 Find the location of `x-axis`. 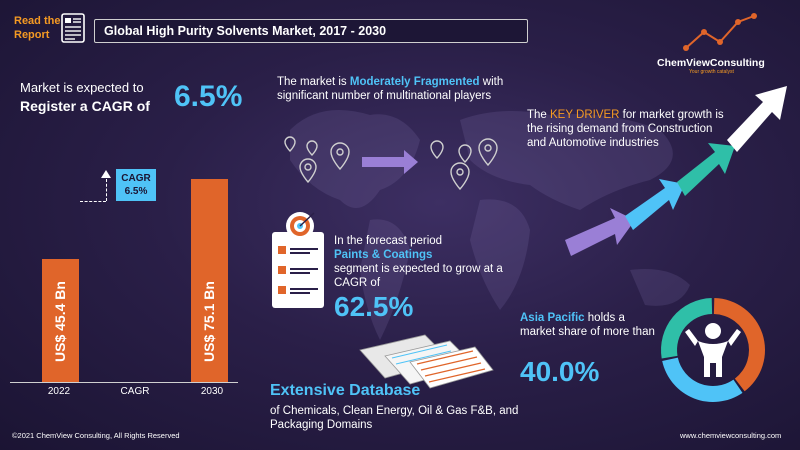

x-axis is located at coordinates (124, 382).